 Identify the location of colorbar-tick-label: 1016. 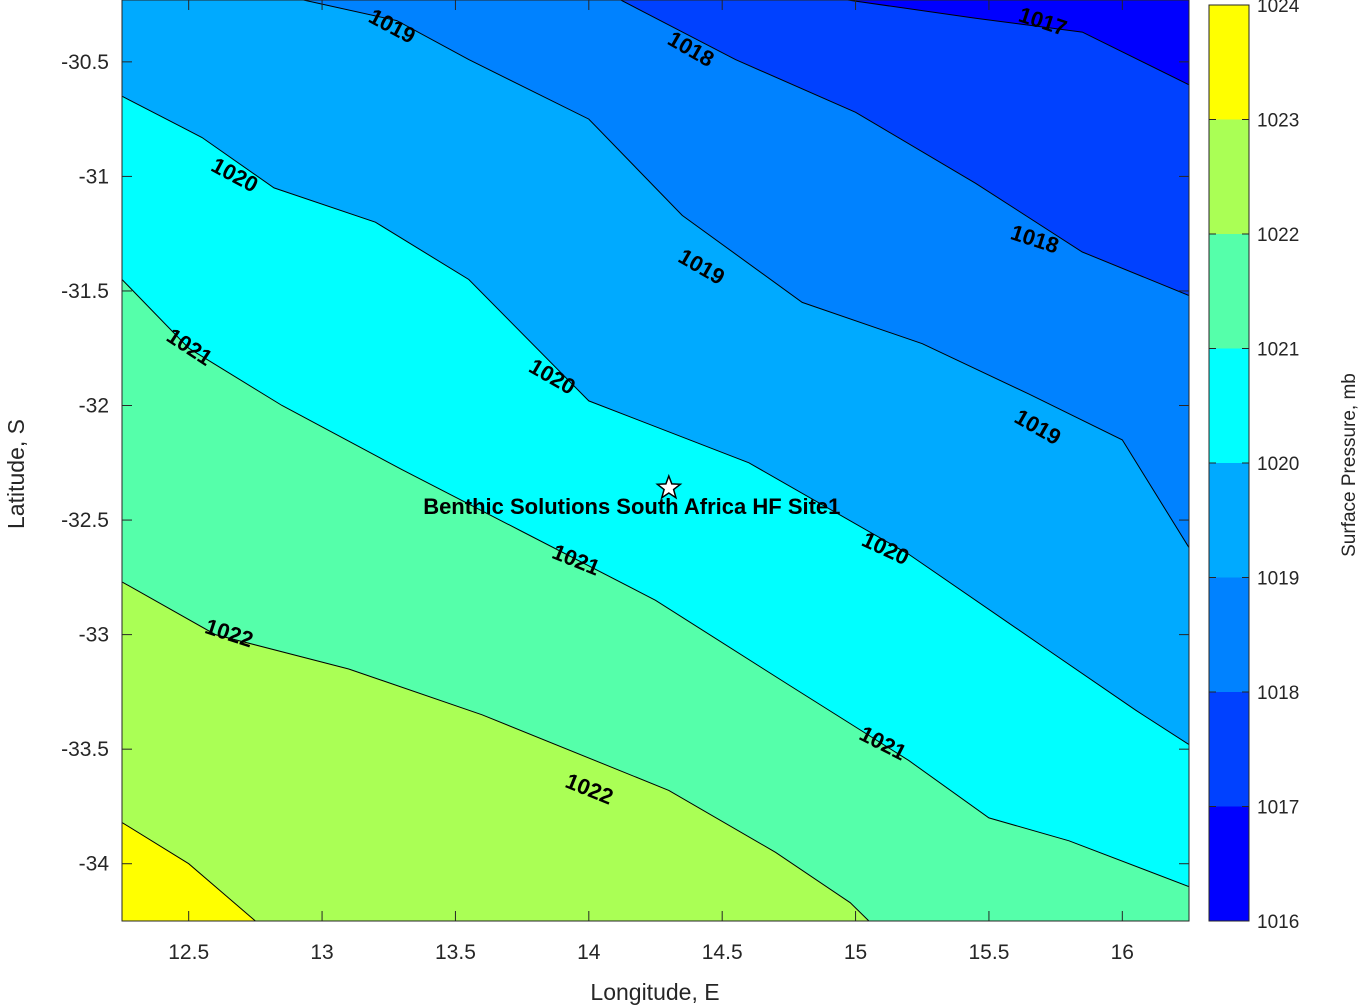
(1278, 922).